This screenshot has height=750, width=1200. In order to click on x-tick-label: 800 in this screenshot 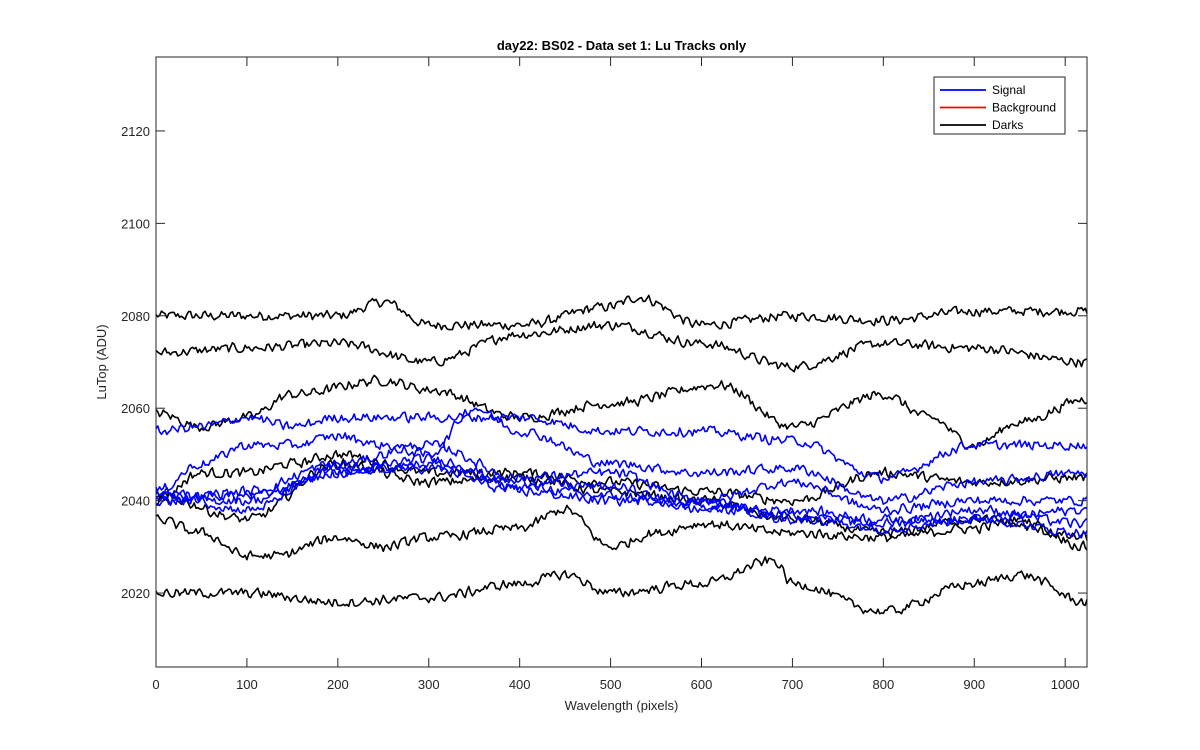, I will do `click(883, 684)`.